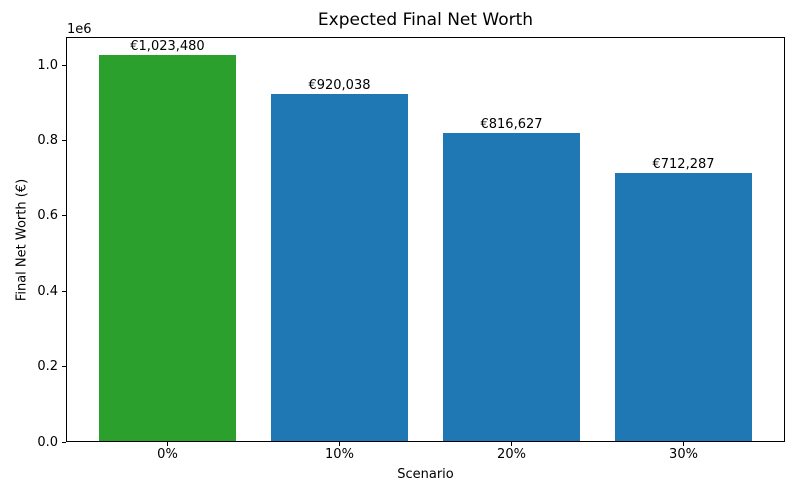  Describe the element at coordinates (425, 20) in the screenshot. I see `chart-title: Expected Final Net Worth` at that location.